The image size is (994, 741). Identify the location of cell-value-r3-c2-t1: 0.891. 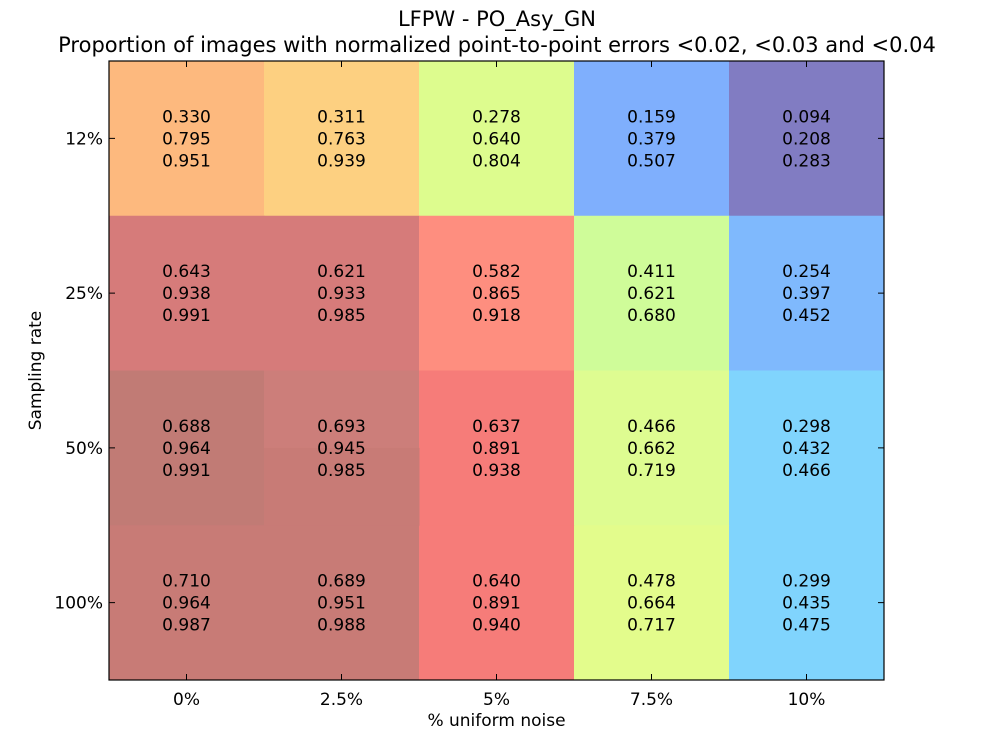
(496, 604).